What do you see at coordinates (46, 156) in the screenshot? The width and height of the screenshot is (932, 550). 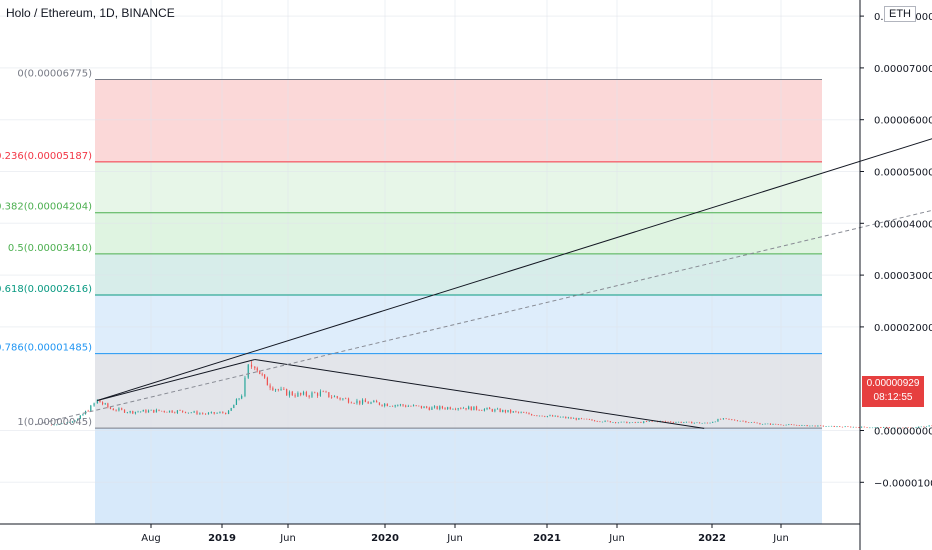 I see `fib-label-0.236: 0.236(0.00005187)` at bounding box center [46, 156].